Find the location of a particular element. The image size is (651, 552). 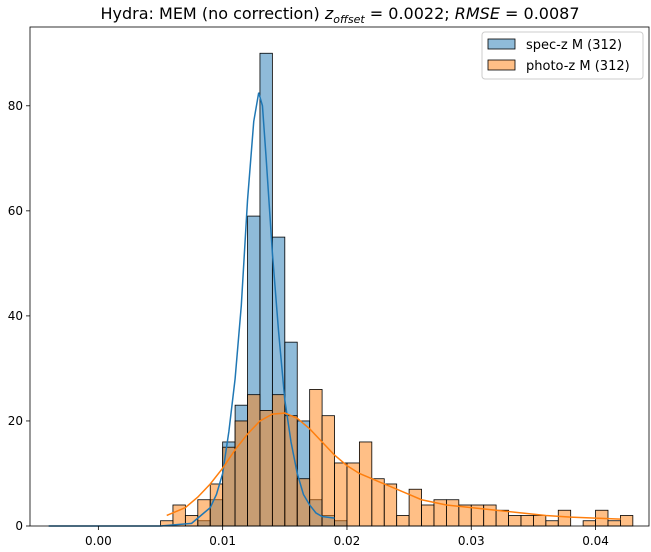

chart-title-rmse-symbol: RMSE is located at coordinates (478, 13).